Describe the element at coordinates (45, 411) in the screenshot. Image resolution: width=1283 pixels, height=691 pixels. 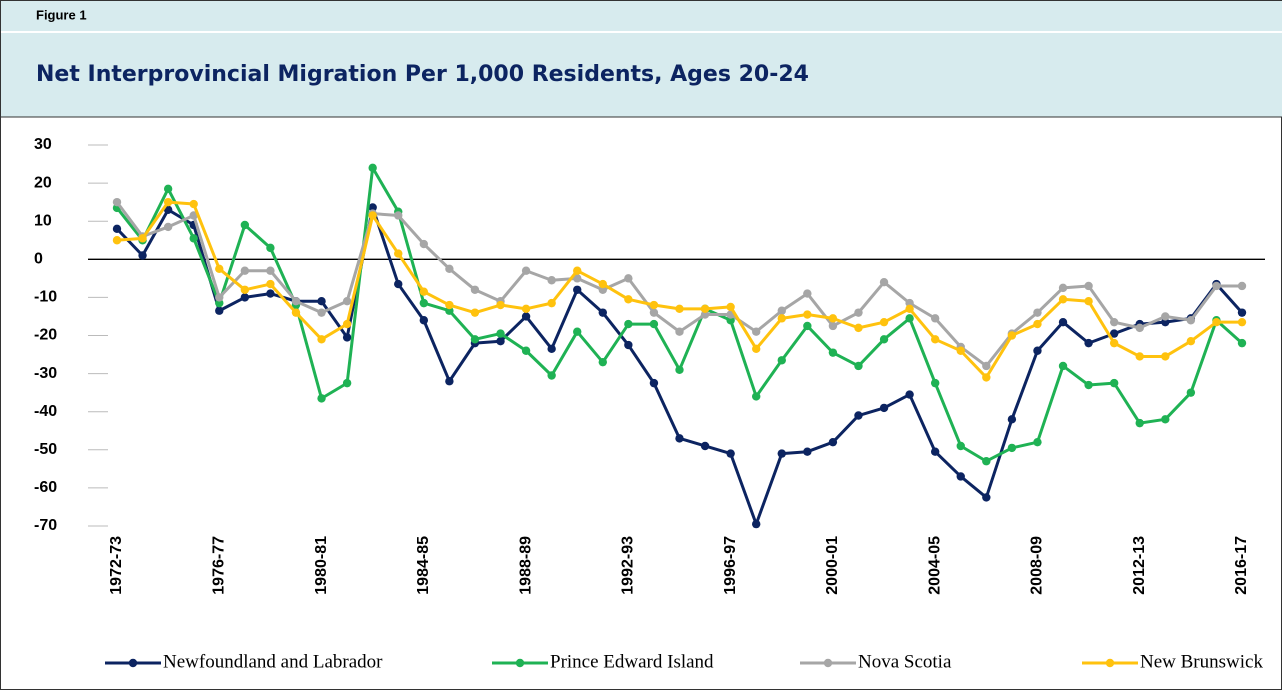
I see `y-tick-label: -40` at that location.